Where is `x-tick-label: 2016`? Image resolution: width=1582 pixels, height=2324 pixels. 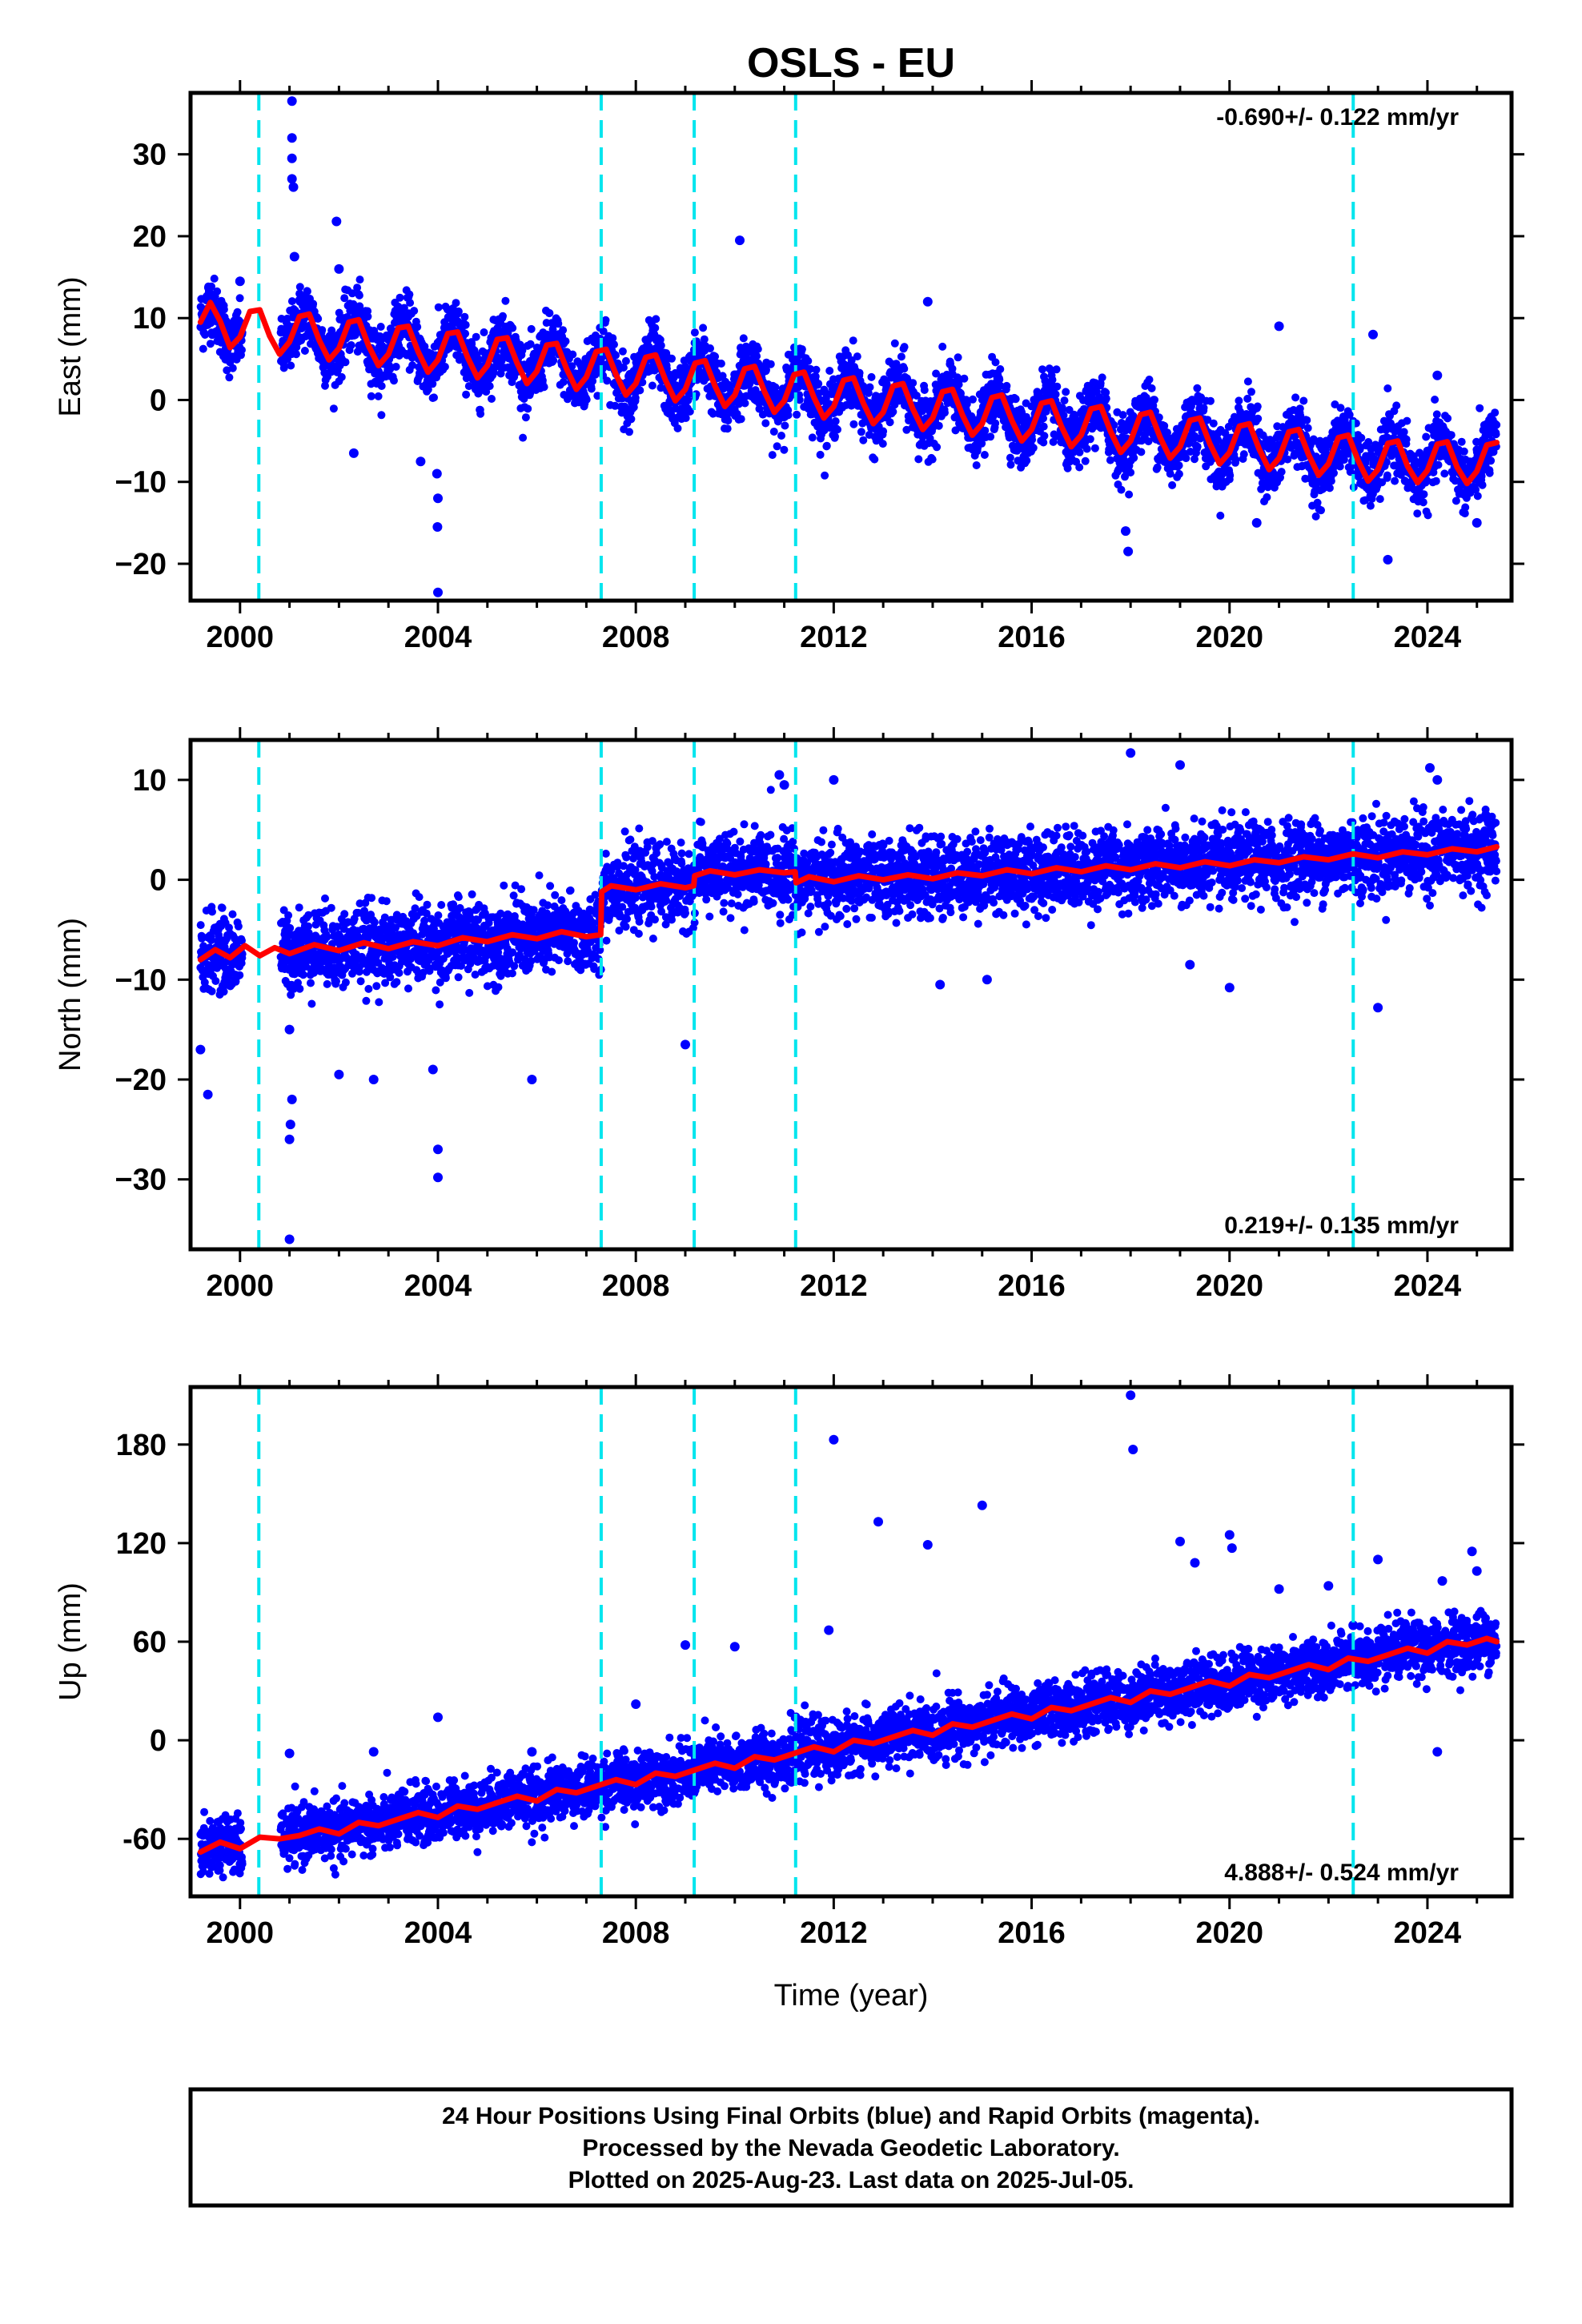
x-tick-label: 2016 is located at coordinates (1032, 637).